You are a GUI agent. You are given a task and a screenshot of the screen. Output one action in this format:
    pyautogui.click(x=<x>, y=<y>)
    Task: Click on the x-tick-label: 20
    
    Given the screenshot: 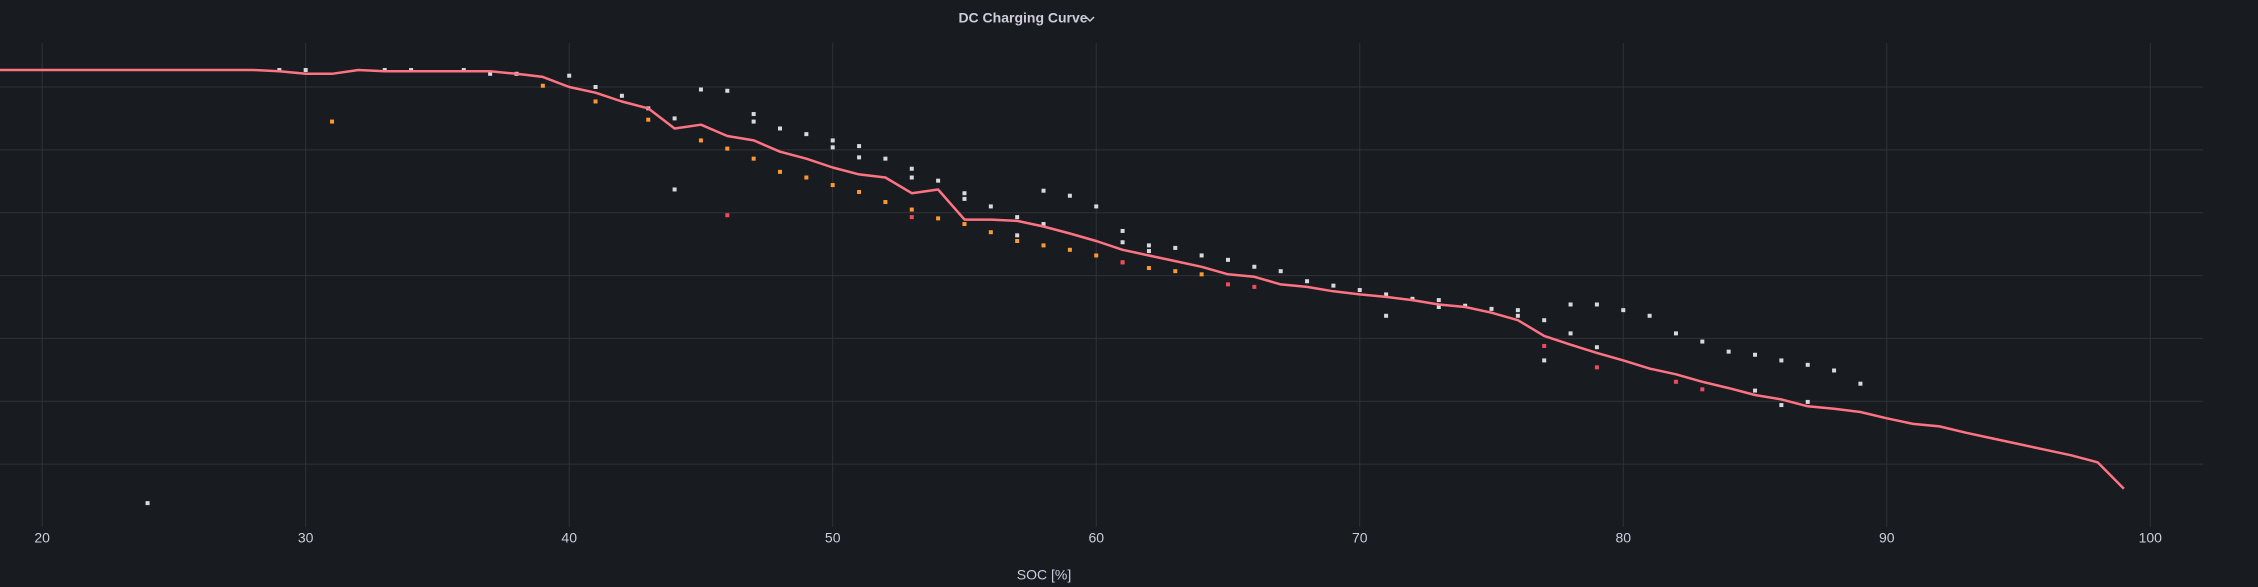 What is the action you would take?
    pyautogui.click(x=42, y=538)
    